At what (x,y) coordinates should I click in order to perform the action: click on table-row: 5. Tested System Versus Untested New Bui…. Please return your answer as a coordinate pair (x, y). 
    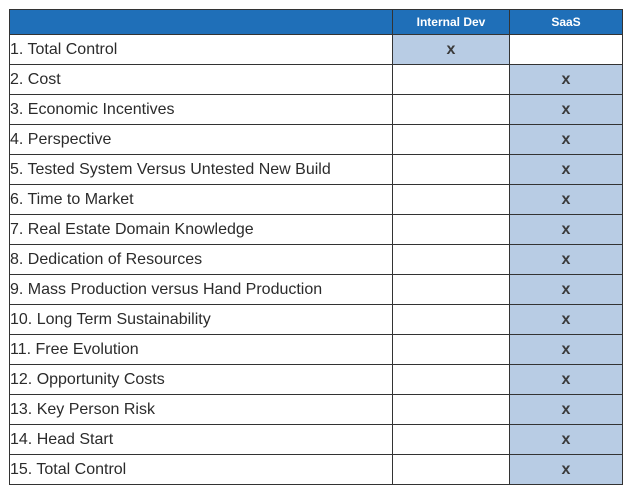
    Looking at the image, I should click on (316, 169).